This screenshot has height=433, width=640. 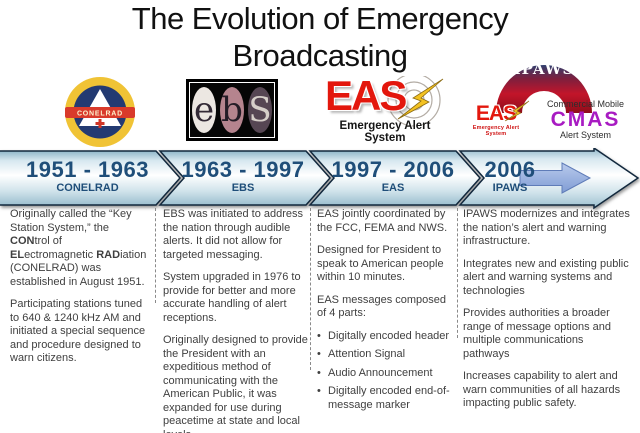 I want to click on ebs-letter-b: b, so click(x=232, y=110).